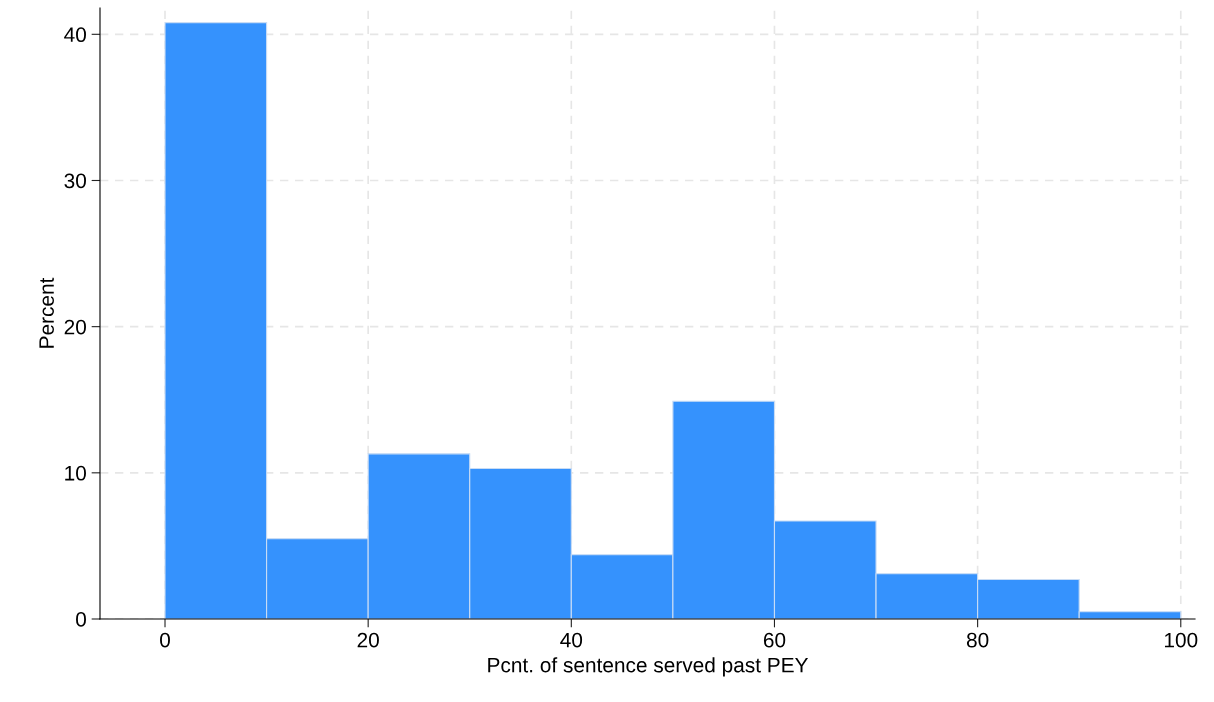  Describe the element at coordinates (75, 327) in the screenshot. I see `y-tick-label: 20` at that location.